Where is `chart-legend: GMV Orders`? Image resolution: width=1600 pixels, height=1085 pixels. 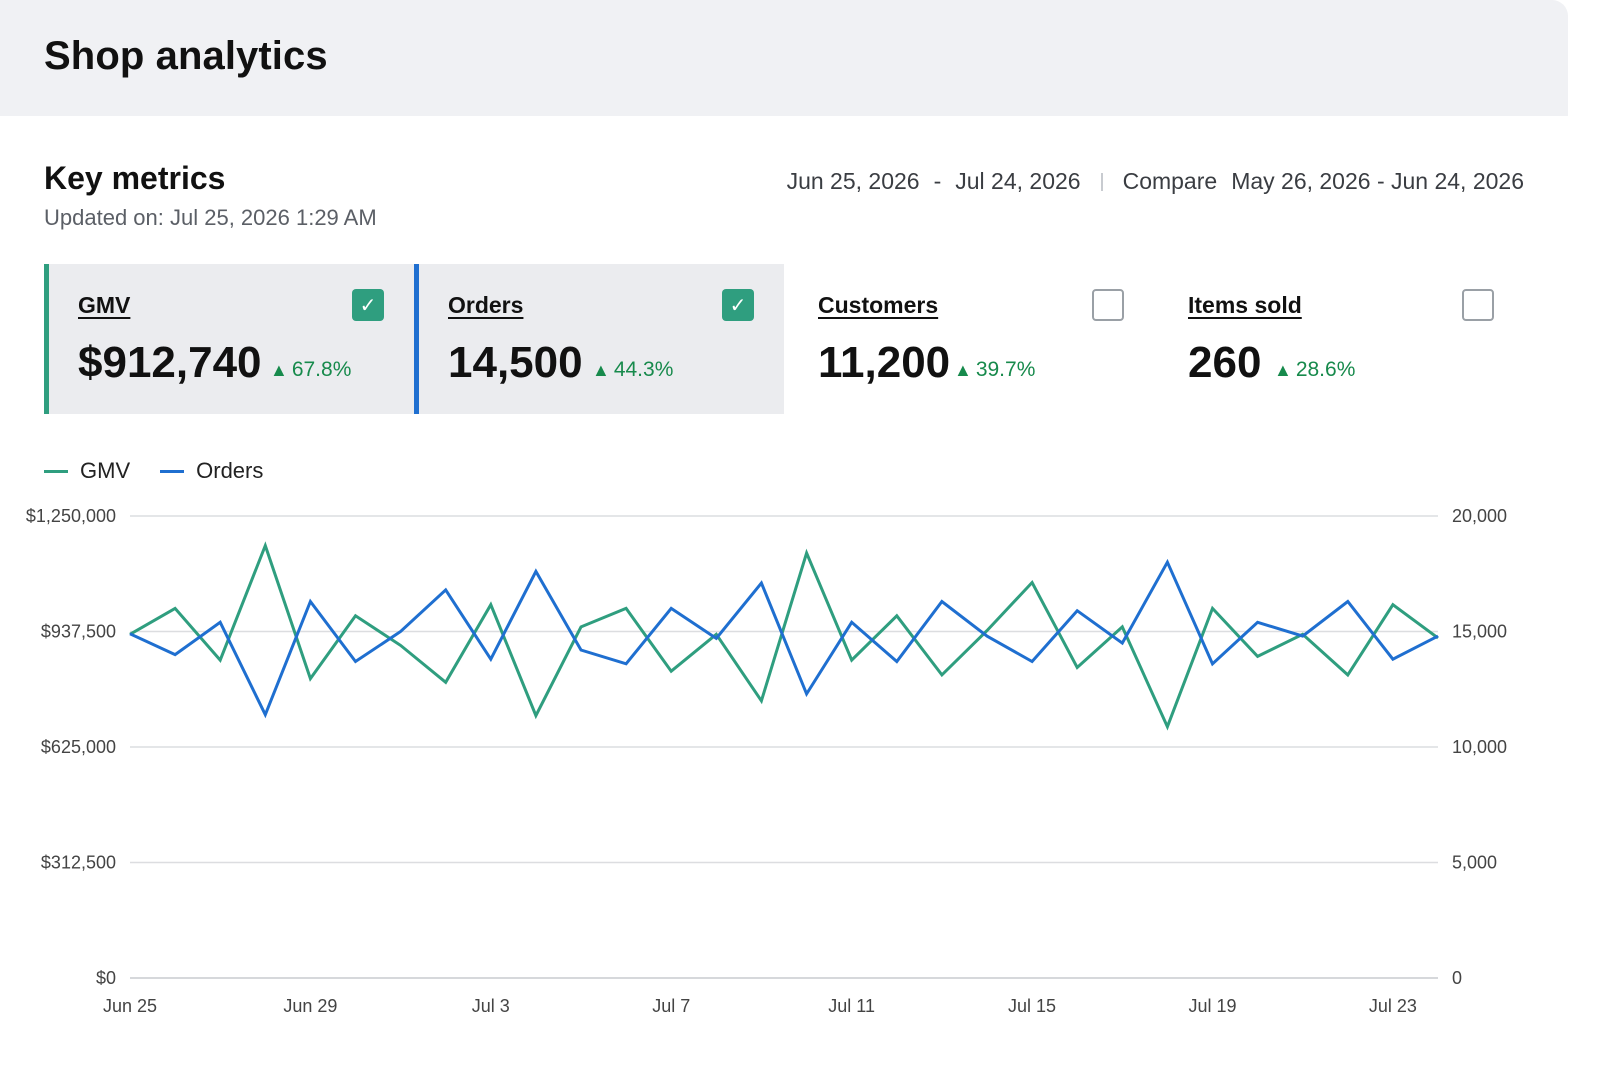 chart-legend: GMV Orders is located at coordinates (168, 471).